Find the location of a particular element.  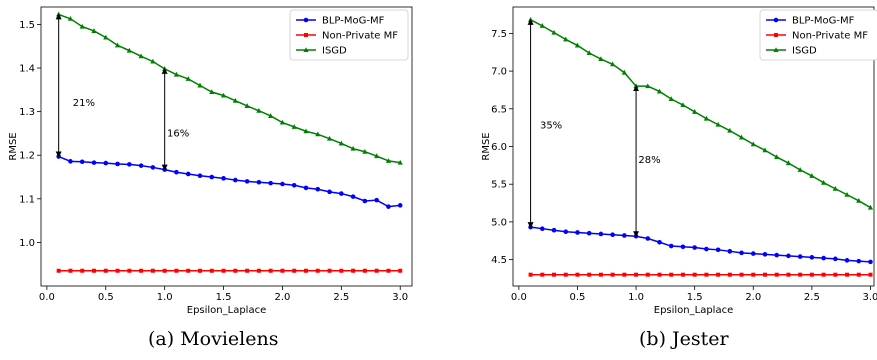

y-tick-label: 1.4 is located at coordinates (27, 69).